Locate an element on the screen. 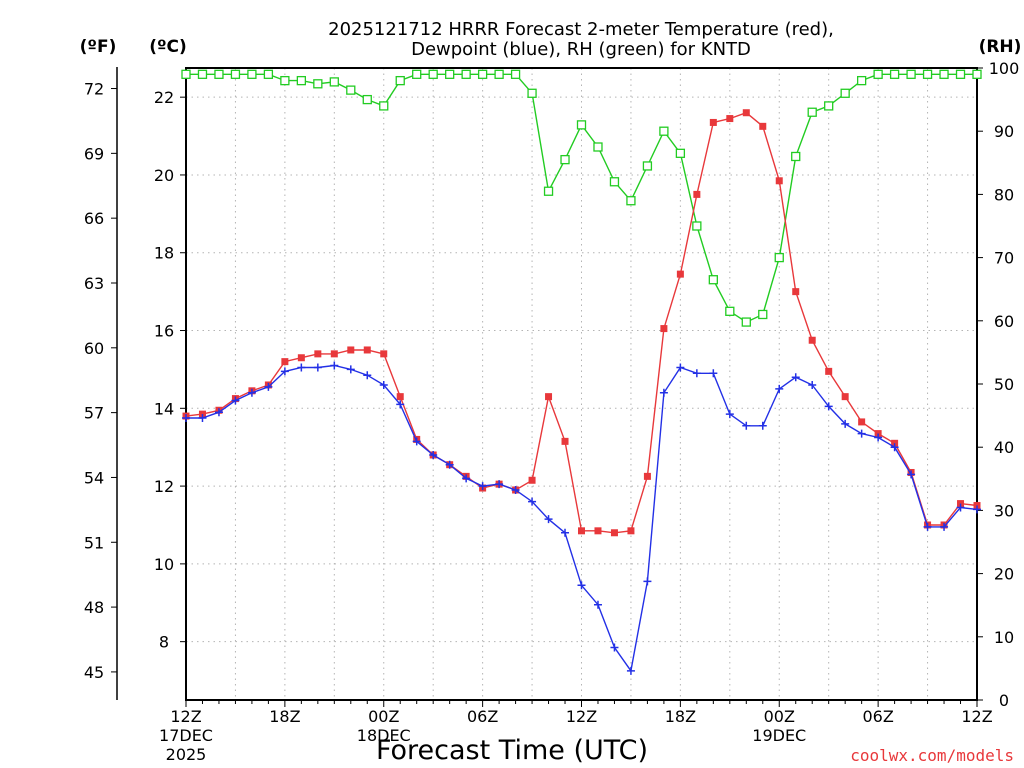  celsius-axis: 22 20 18 16 14 12 10 8 is located at coordinates (170, 370).